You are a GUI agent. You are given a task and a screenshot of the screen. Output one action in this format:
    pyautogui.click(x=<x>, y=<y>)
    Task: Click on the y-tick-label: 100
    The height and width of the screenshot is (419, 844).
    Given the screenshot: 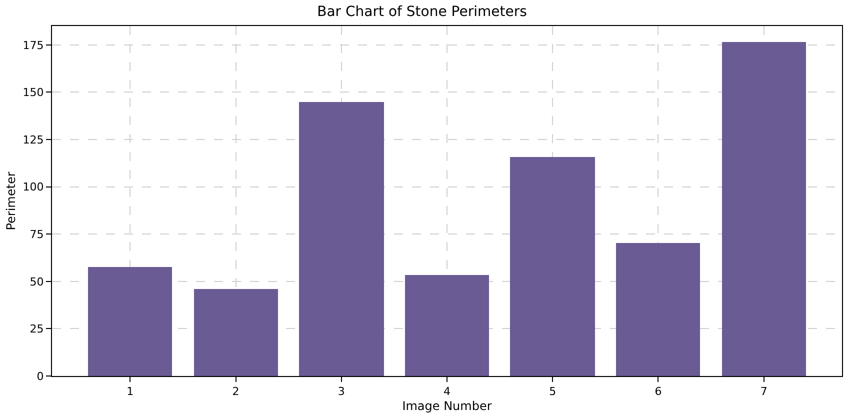 What is the action you would take?
    pyautogui.click(x=33, y=187)
    